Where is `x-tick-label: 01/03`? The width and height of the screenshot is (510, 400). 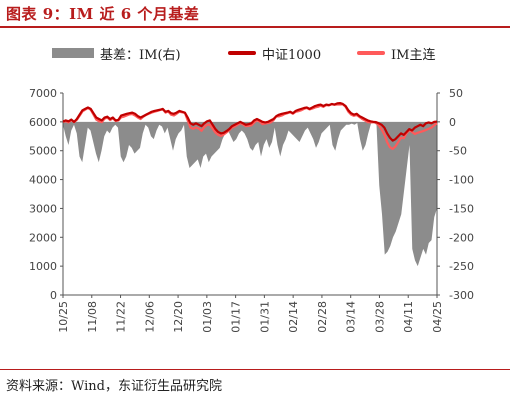 x-tick-label: 01/03 is located at coordinates (207, 317).